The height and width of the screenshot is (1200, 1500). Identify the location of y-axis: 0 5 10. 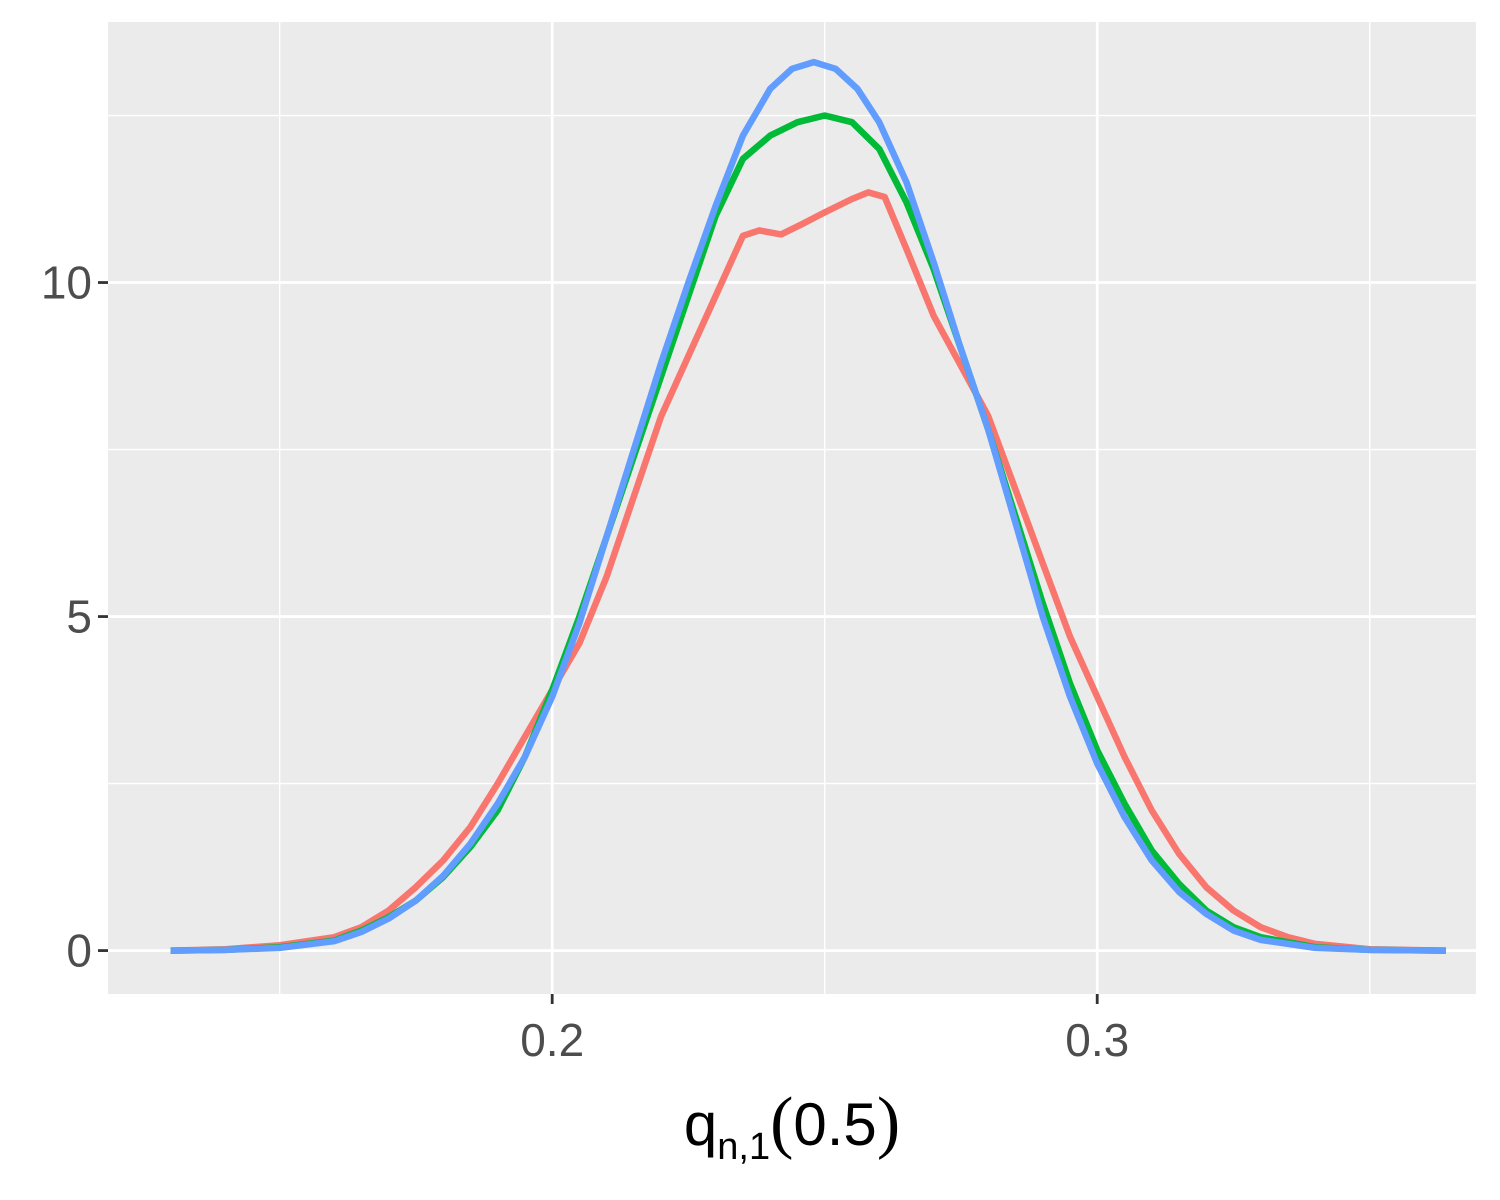
(74, 617).